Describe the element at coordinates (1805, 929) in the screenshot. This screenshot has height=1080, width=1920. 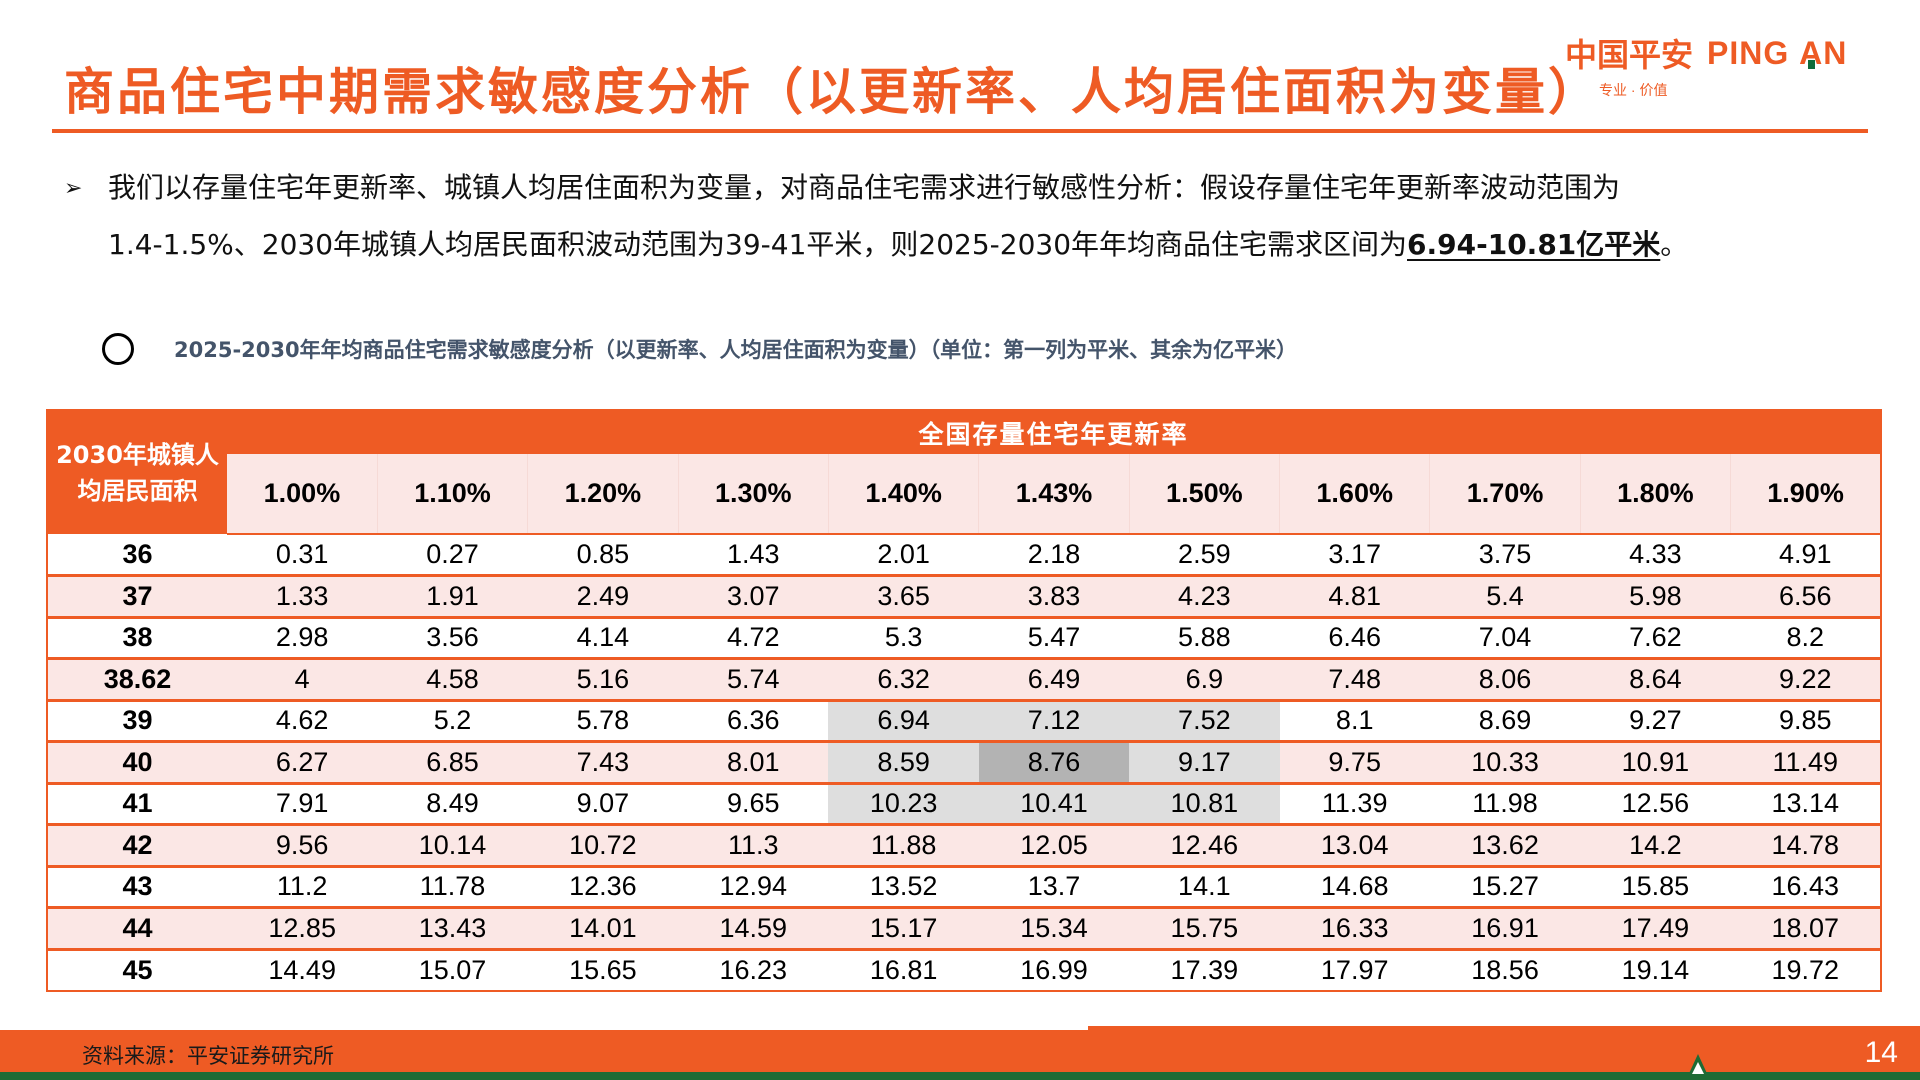
I see `table-cell: 18.07` at that location.